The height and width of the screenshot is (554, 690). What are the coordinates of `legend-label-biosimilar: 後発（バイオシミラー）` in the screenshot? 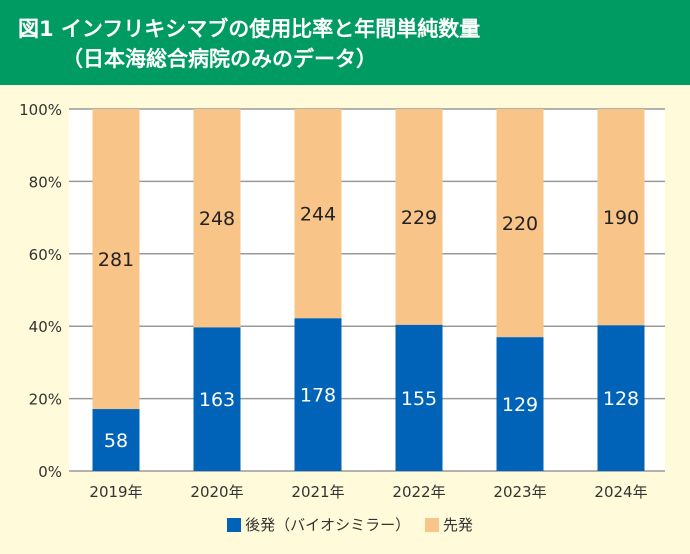 It's located at (328, 525).